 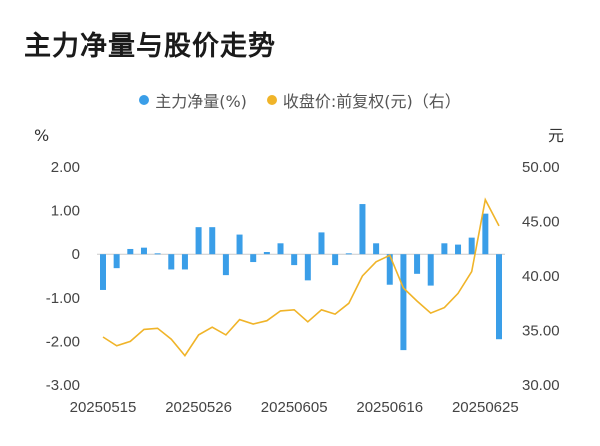 What do you see at coordinates (63, 276) in the screenshot?
I see `left-axis: 2.00 1.00 0 -1.00 -2.00 -3.00` at bounding box center [63, 276].